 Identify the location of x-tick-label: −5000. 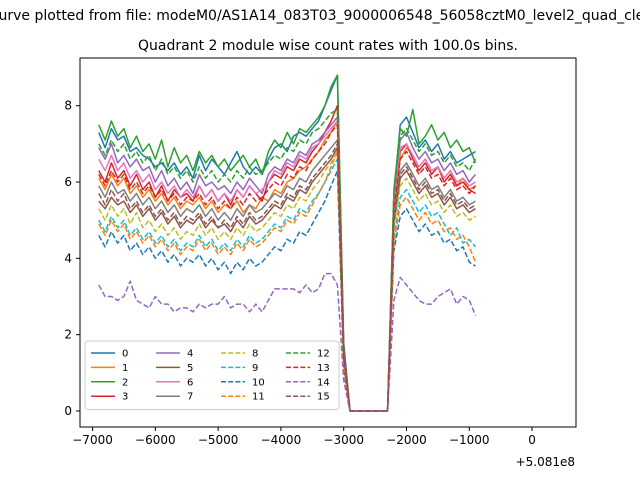
(218, 440).